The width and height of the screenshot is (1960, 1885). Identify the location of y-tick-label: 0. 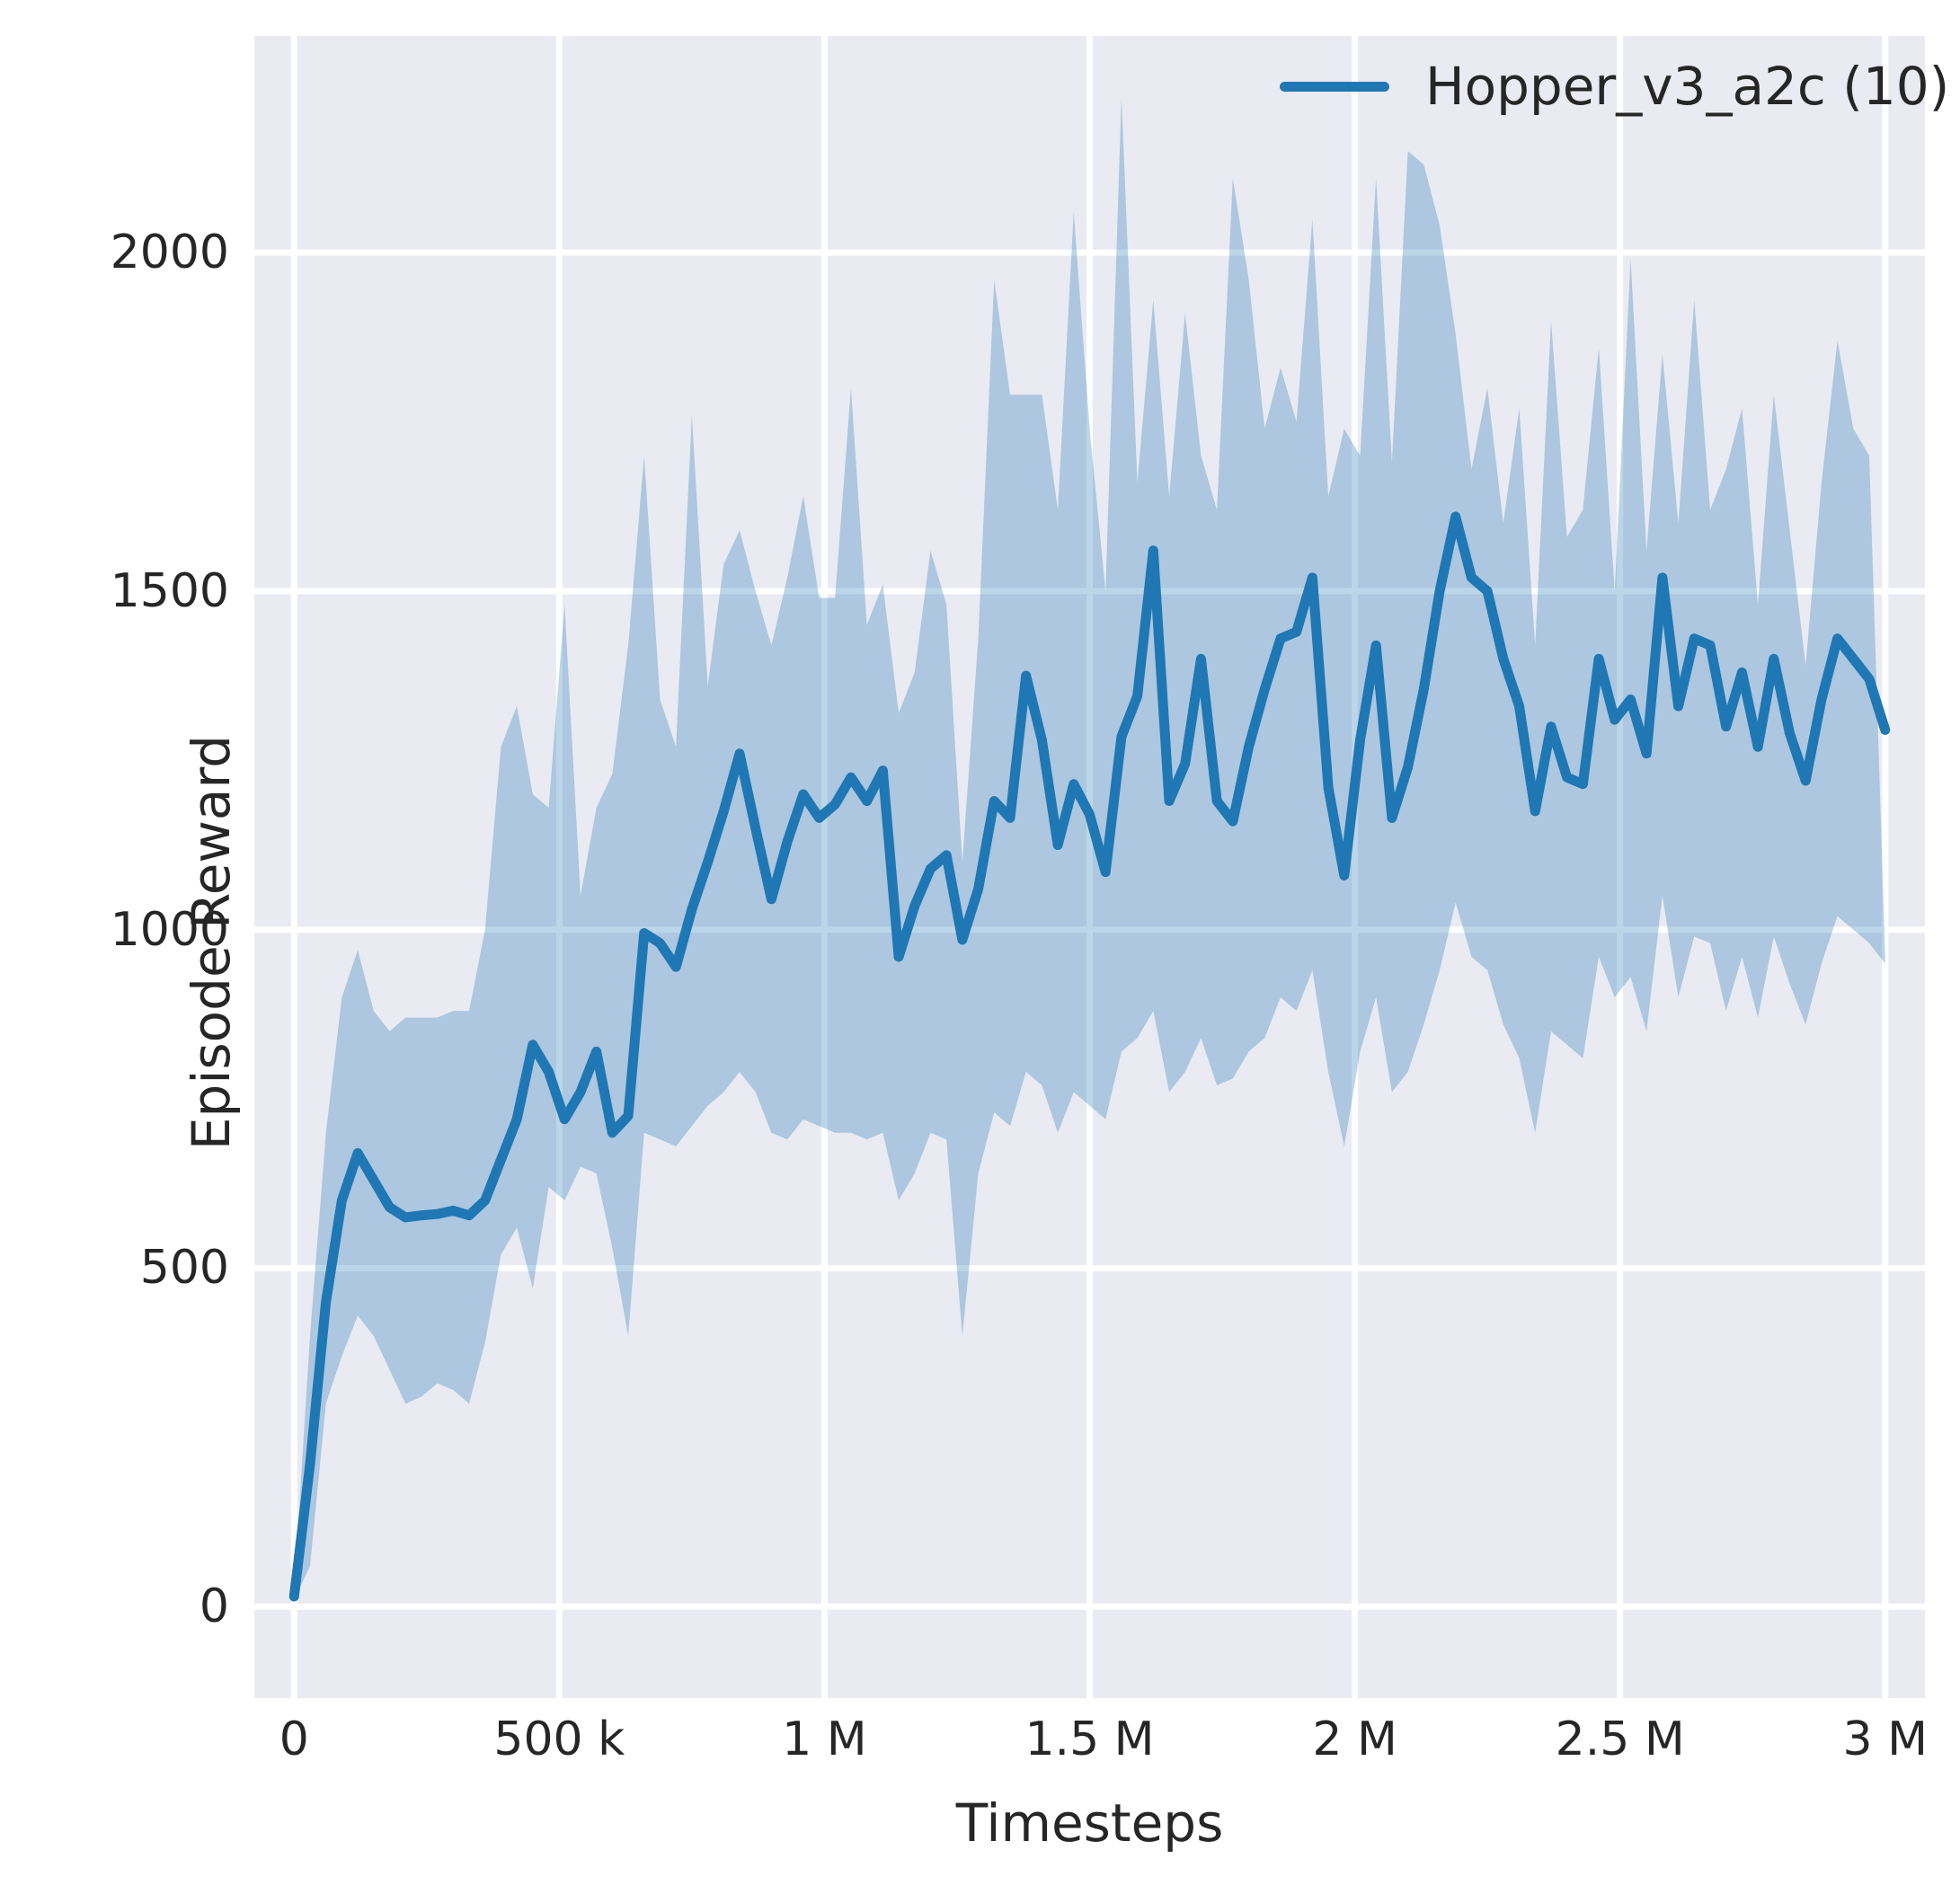
(214, 1607).